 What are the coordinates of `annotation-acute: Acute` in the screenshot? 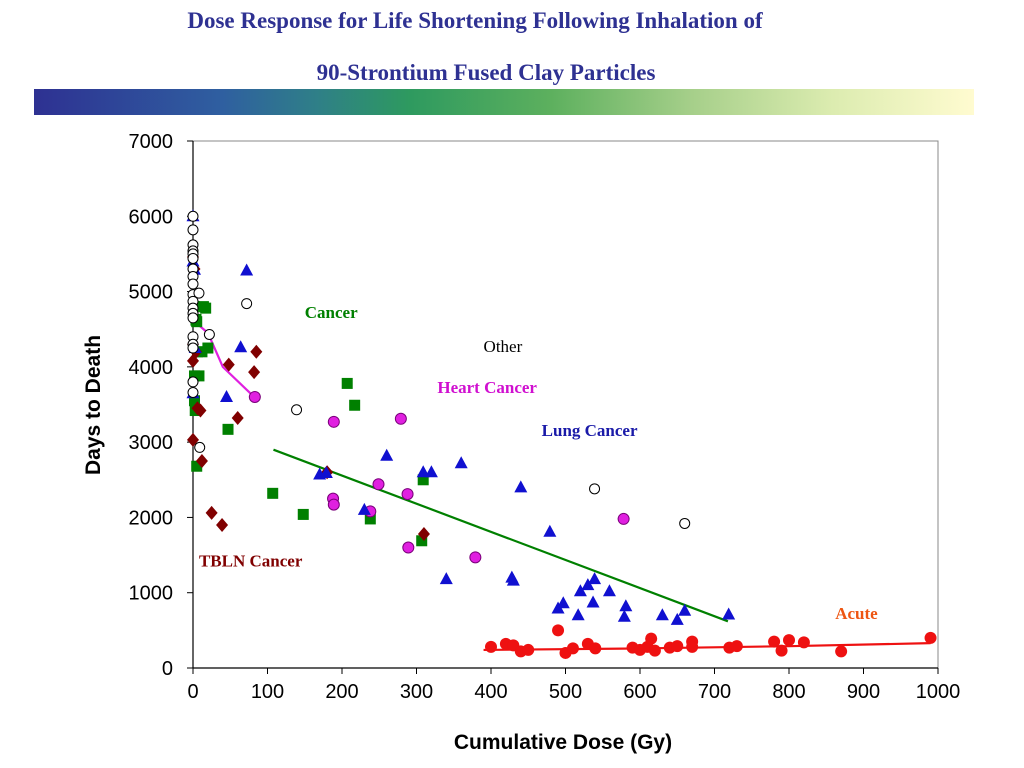 It's located at (856, 613).